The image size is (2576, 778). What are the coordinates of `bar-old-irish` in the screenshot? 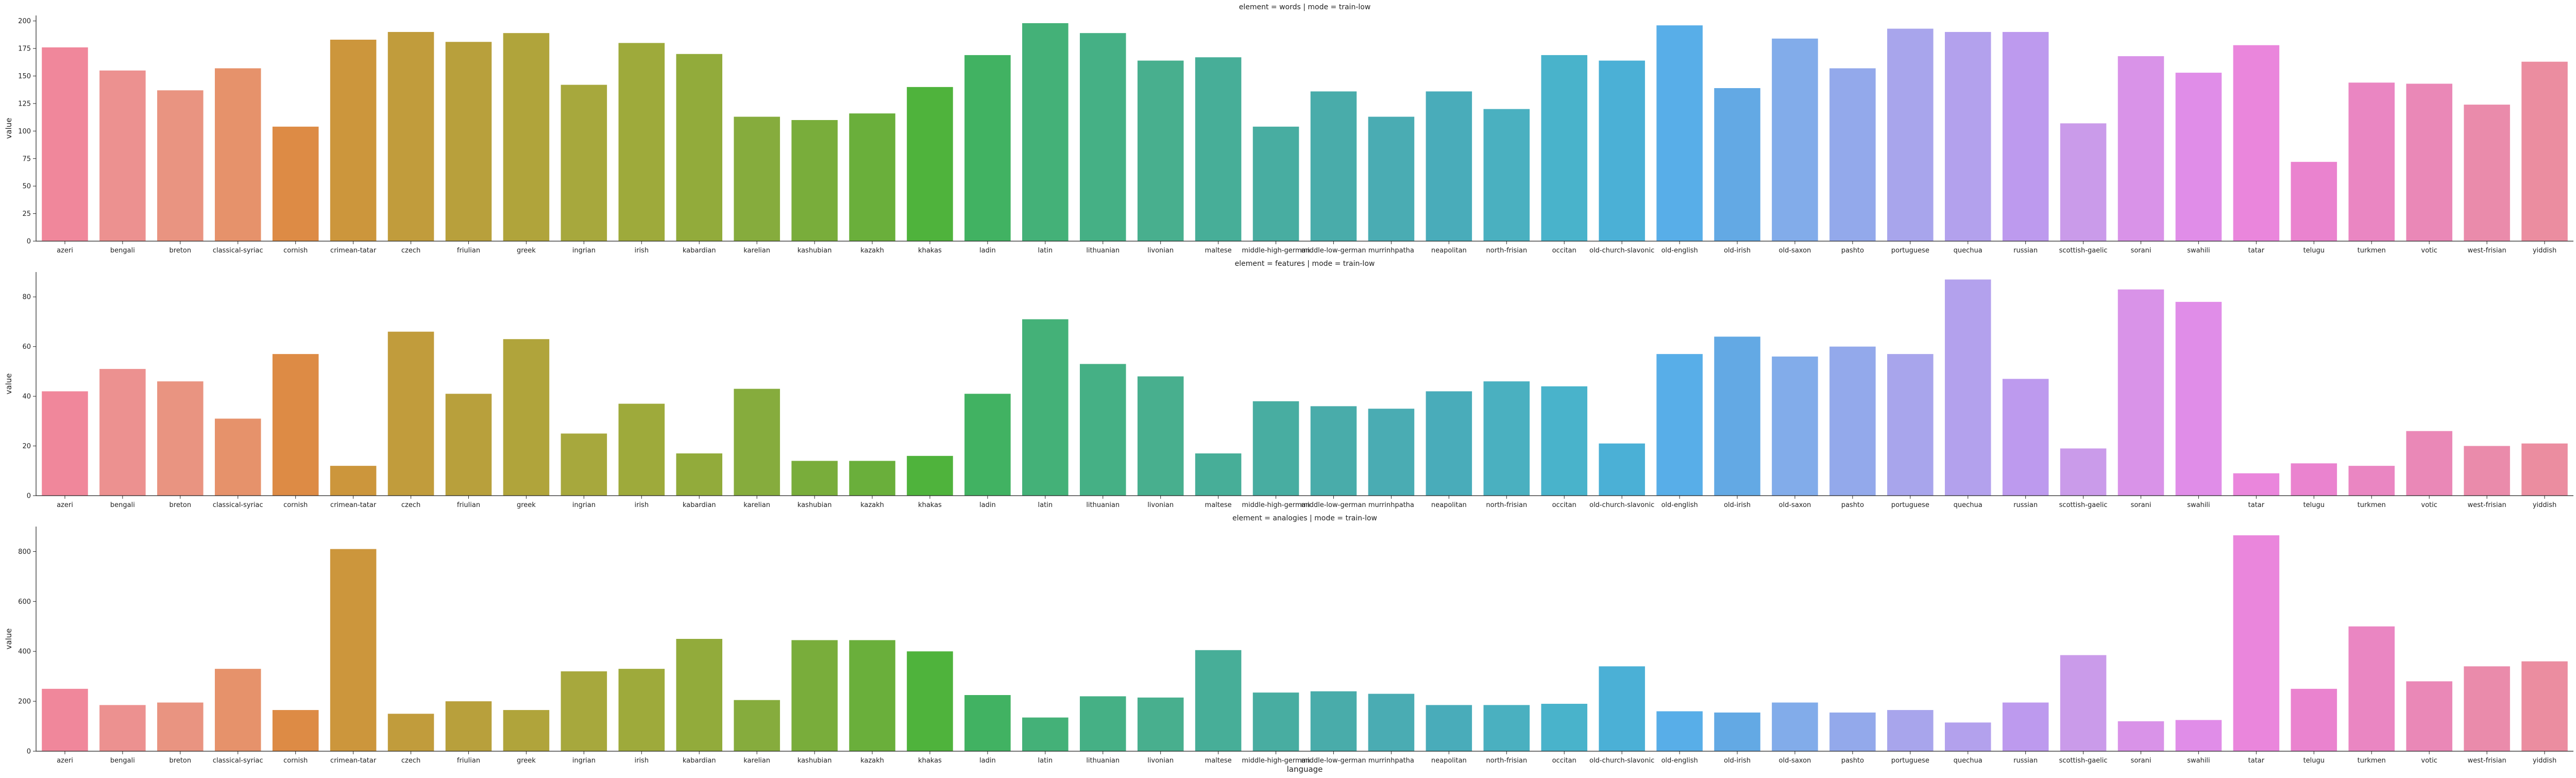 It's located at (1737, 731).